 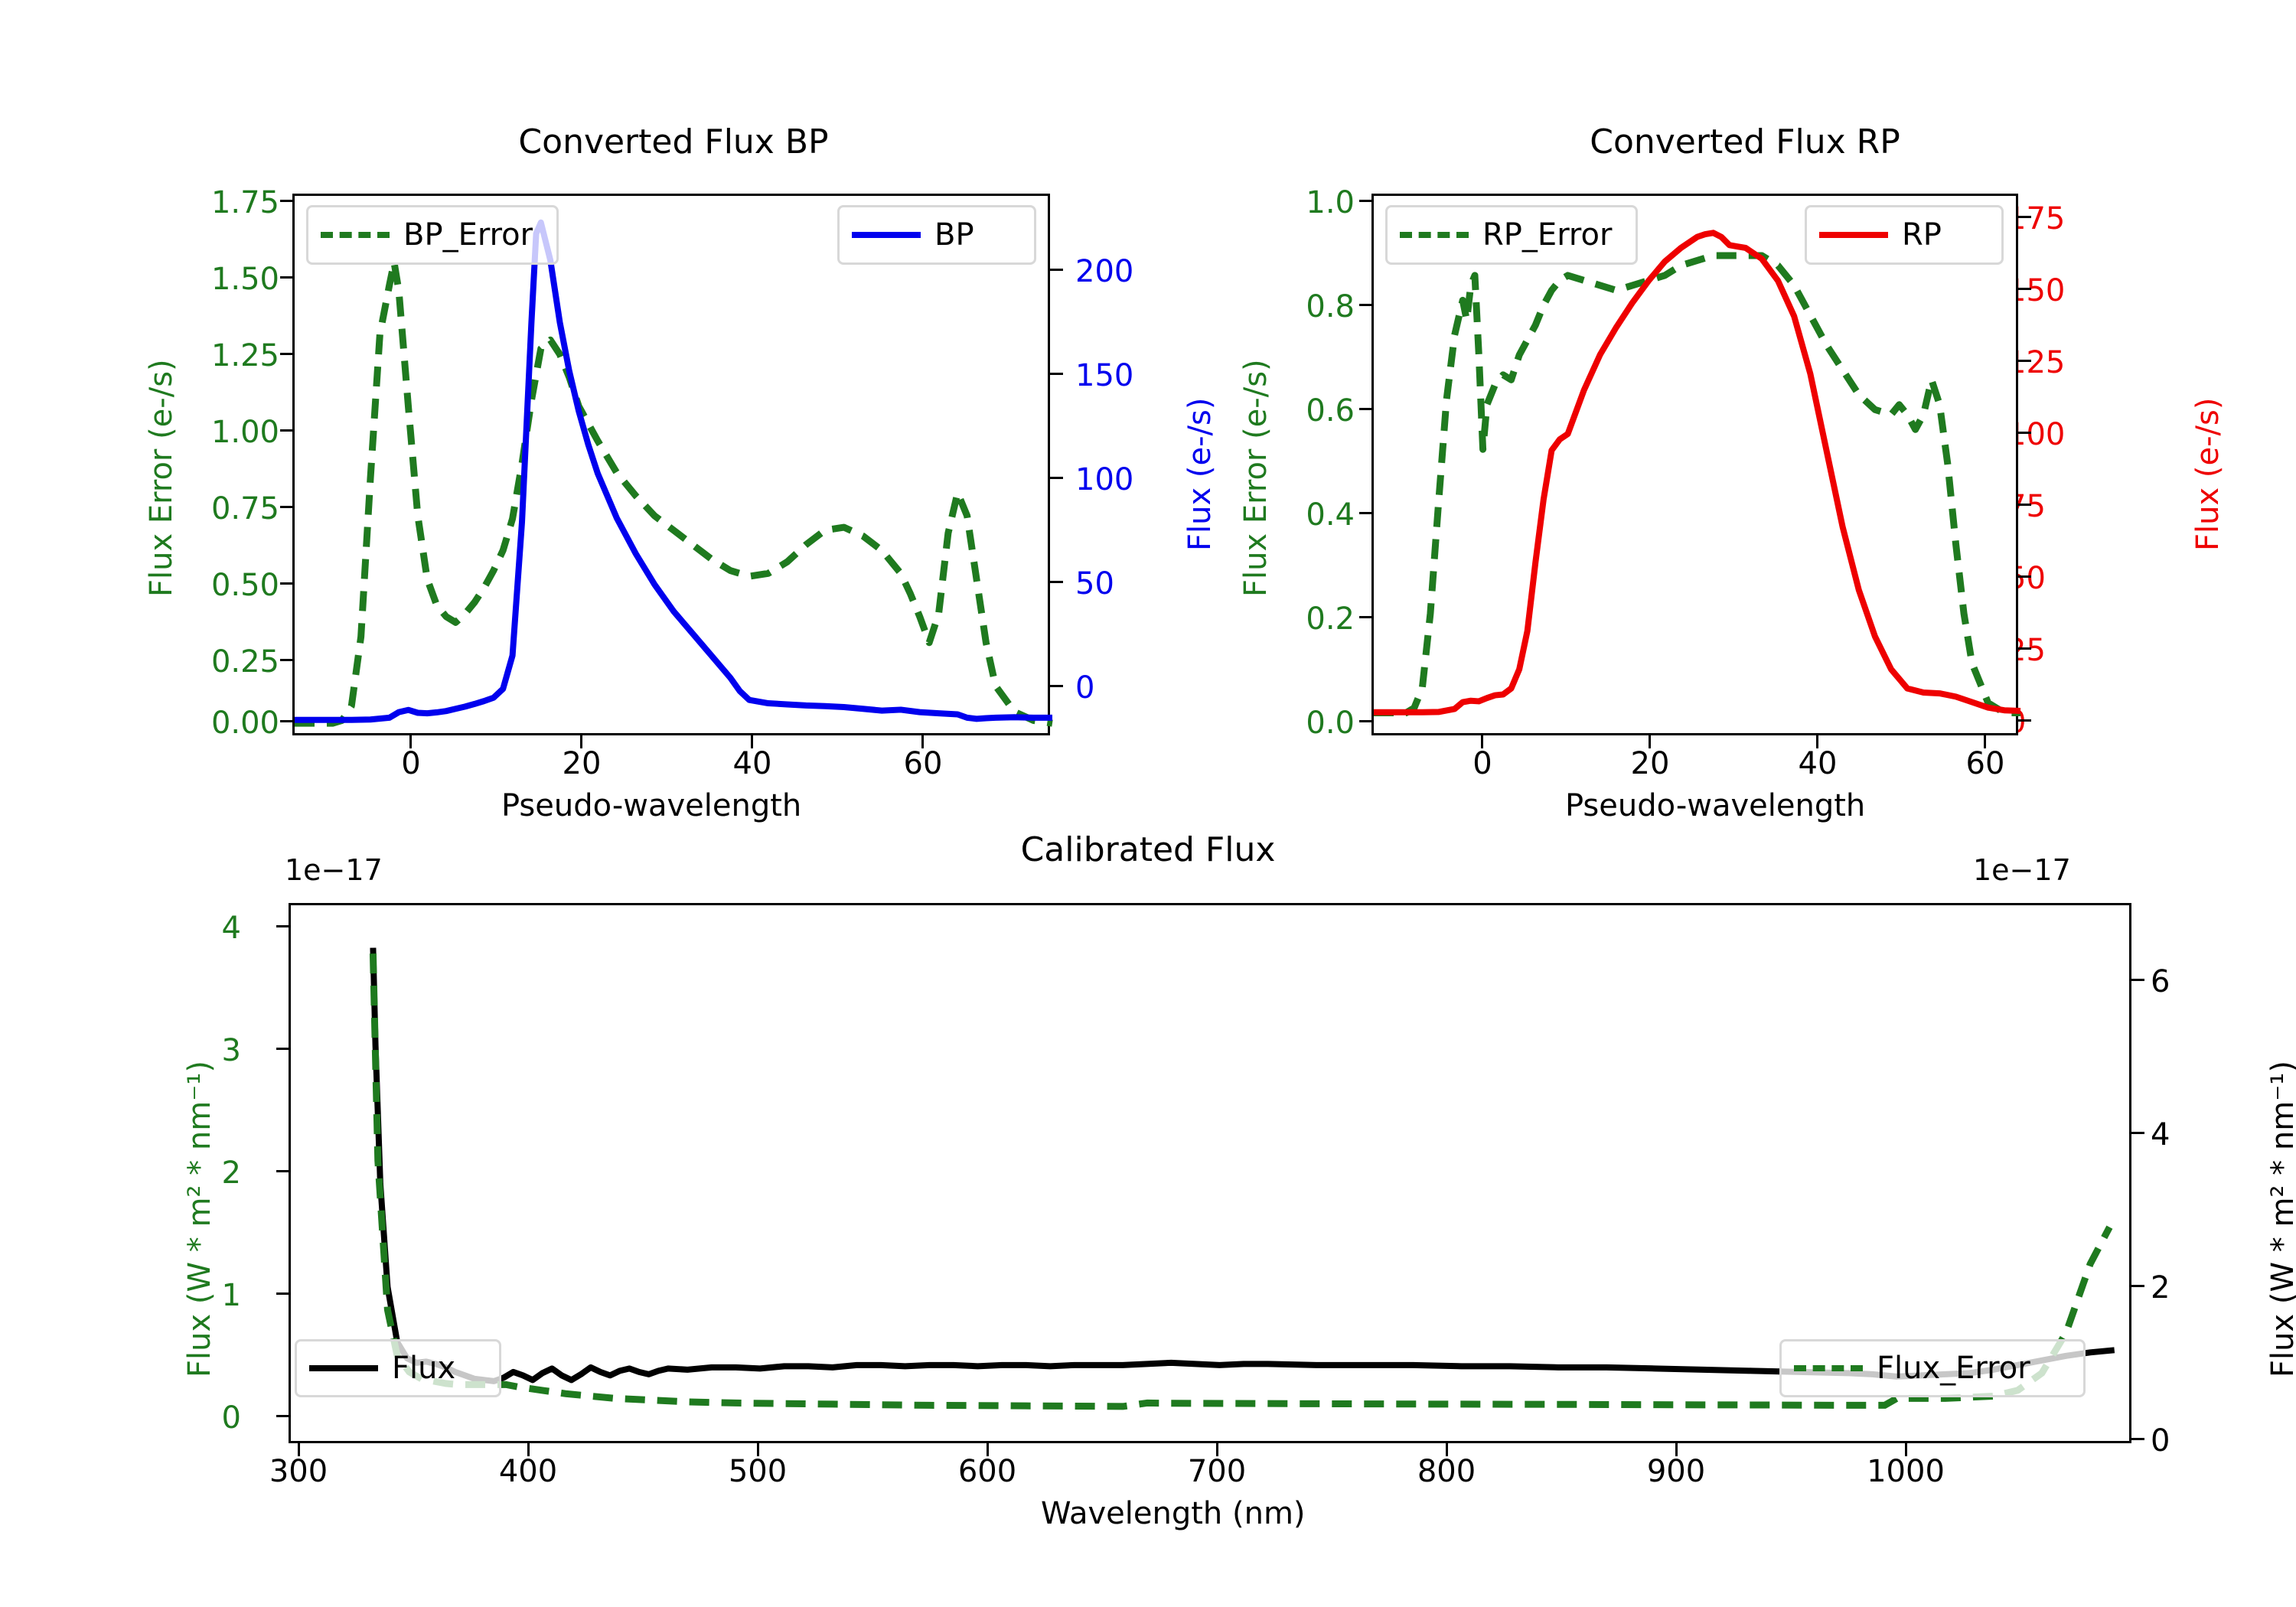 What do you see at coordinates (1330, 723) in the screenshot?
I see `rp-ytick-left-0.0: 0.0` at bounding box center [1330, 723].